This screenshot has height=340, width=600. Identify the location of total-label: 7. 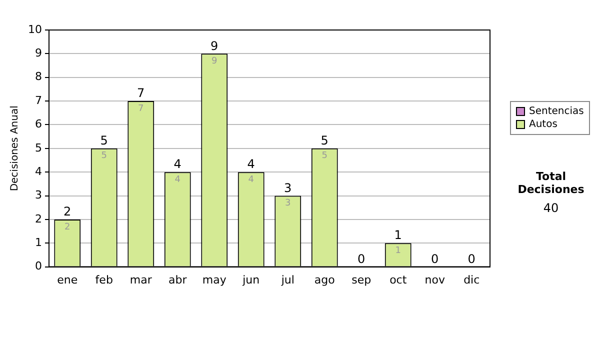
(141, 93).